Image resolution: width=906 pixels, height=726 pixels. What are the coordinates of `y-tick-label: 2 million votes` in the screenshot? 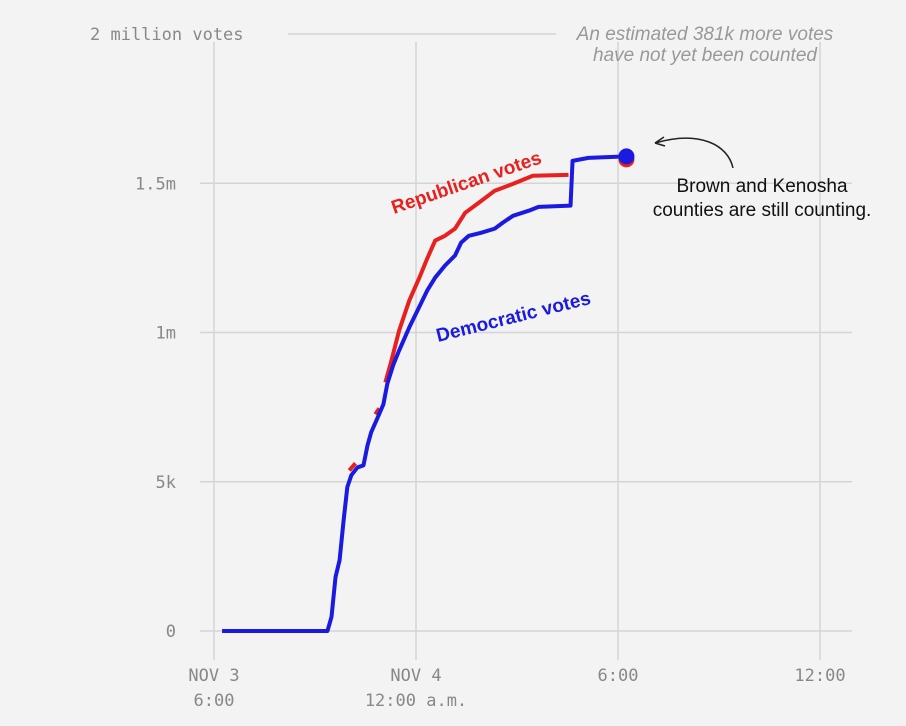 It's located at (167, 35).